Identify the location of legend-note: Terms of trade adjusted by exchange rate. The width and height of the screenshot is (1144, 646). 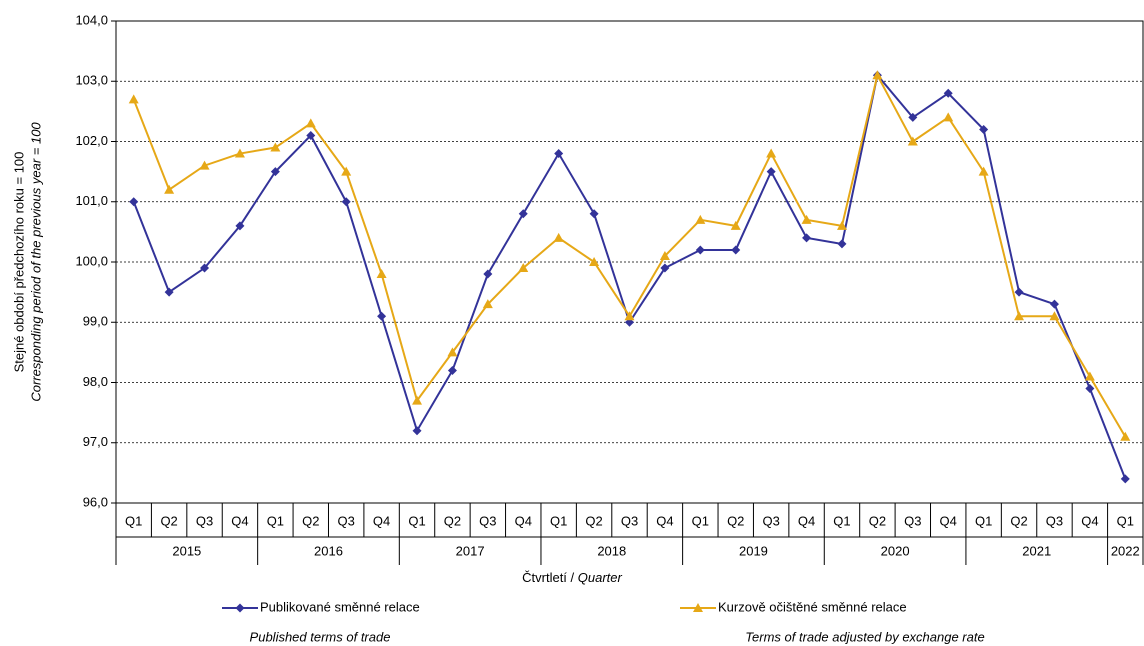
(864, 636).